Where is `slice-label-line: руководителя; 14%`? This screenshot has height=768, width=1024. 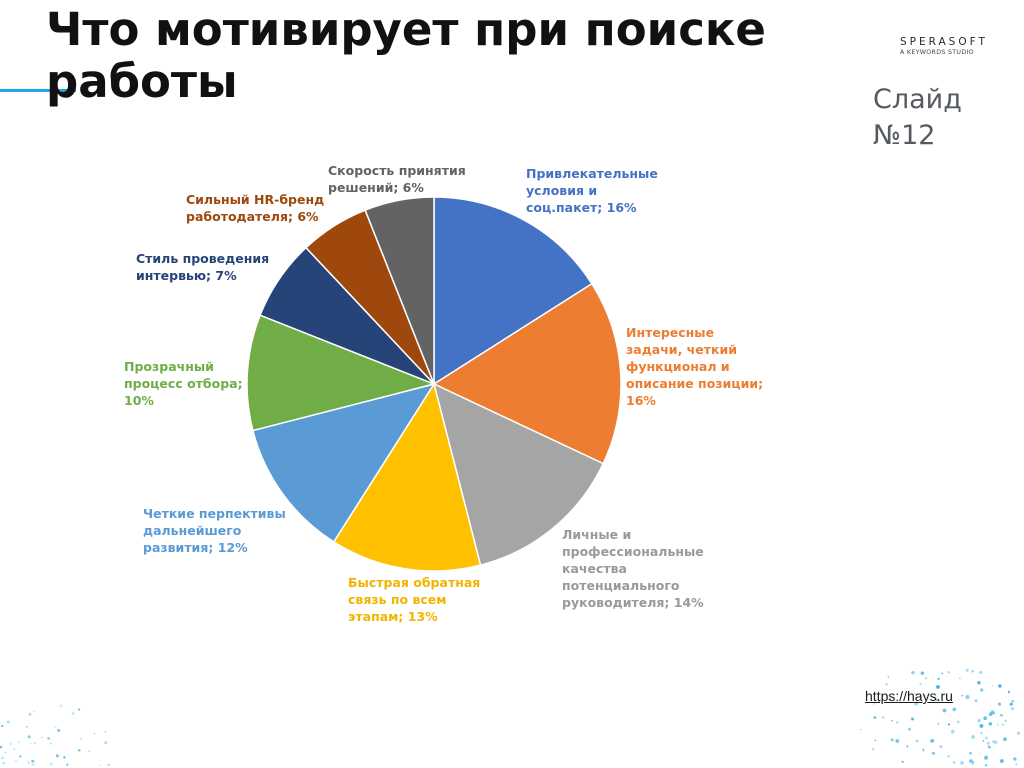 slice-label-line: руководителя; 14% is located at coordinates (633, 602).